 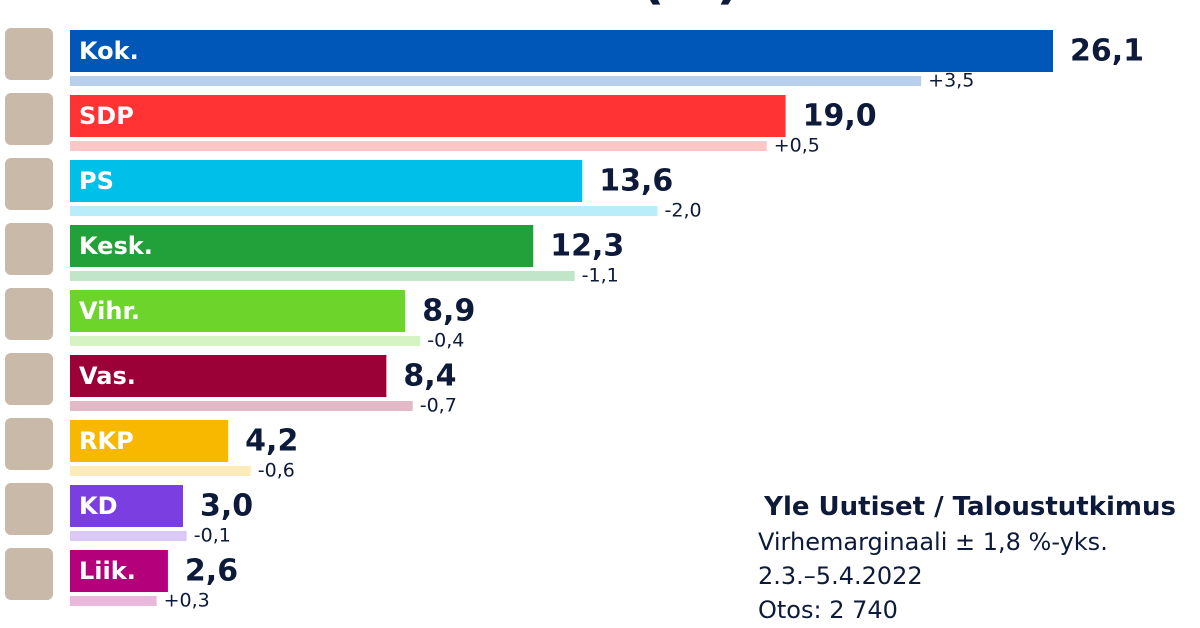 I want to click on bar-label: RKP, so click(x=106, y=441).